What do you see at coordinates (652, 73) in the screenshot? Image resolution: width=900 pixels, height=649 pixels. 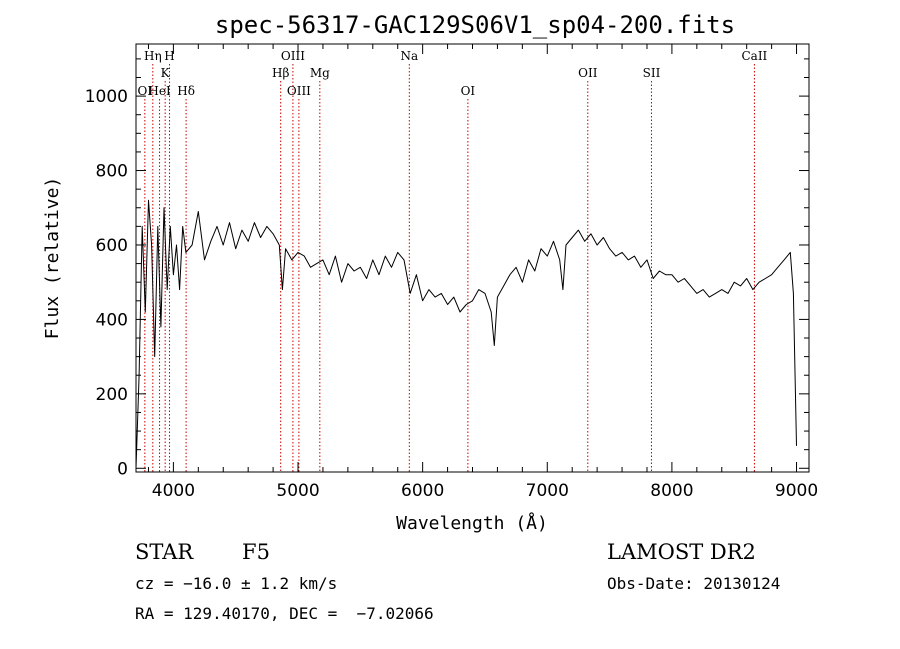 I see `spectral-line-label-13: SII` at bounding box center [652, 73].